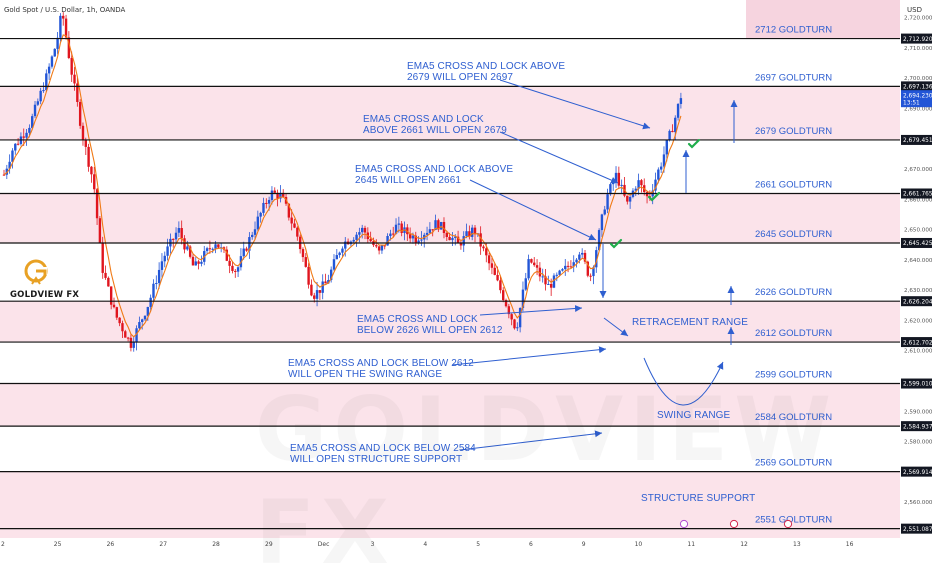 This screenshot has width=932, height=584. What do you see at coordinates (793, 520) in the screenshot?
I see `goldturn-label: 2551 GOLDTURN` at bounding box center [793, 520].